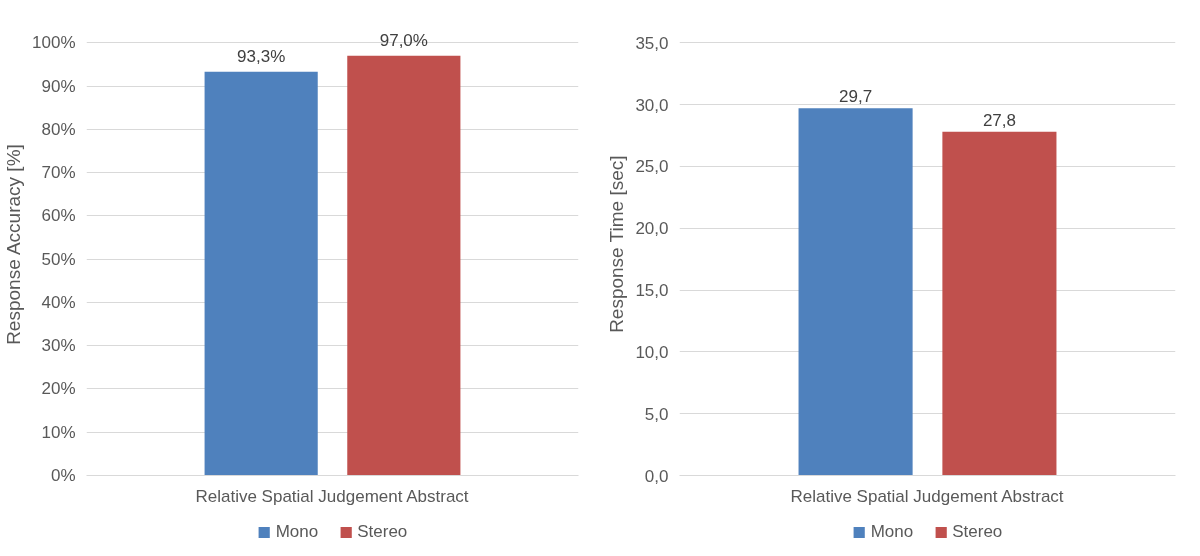 This screenshot has width=1200, height=556. Describe the element at coordinates (856, 97) in the screenshot. I see `data-label: 29,7` at that location.